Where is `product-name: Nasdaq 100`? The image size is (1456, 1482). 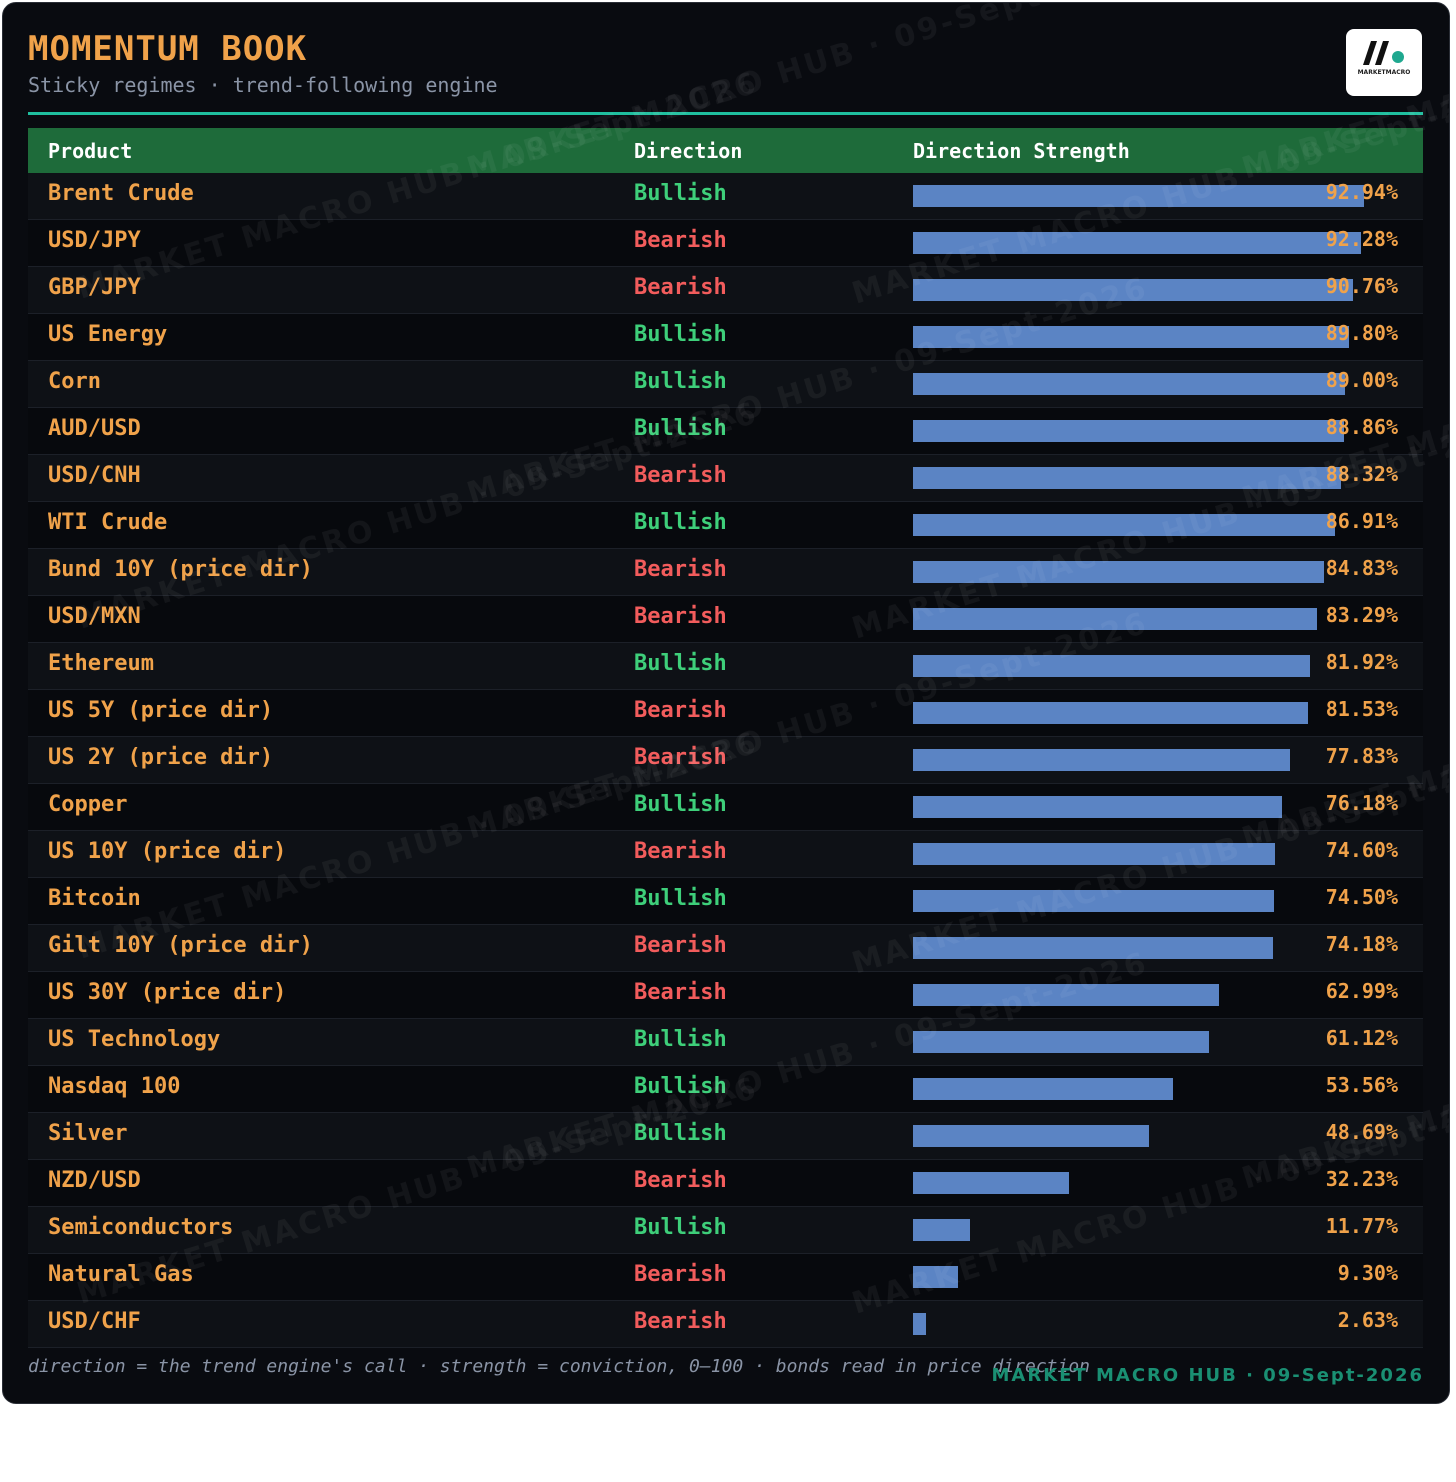 product-name: Nasdaq 100 is located at coordinates (114, 1086).